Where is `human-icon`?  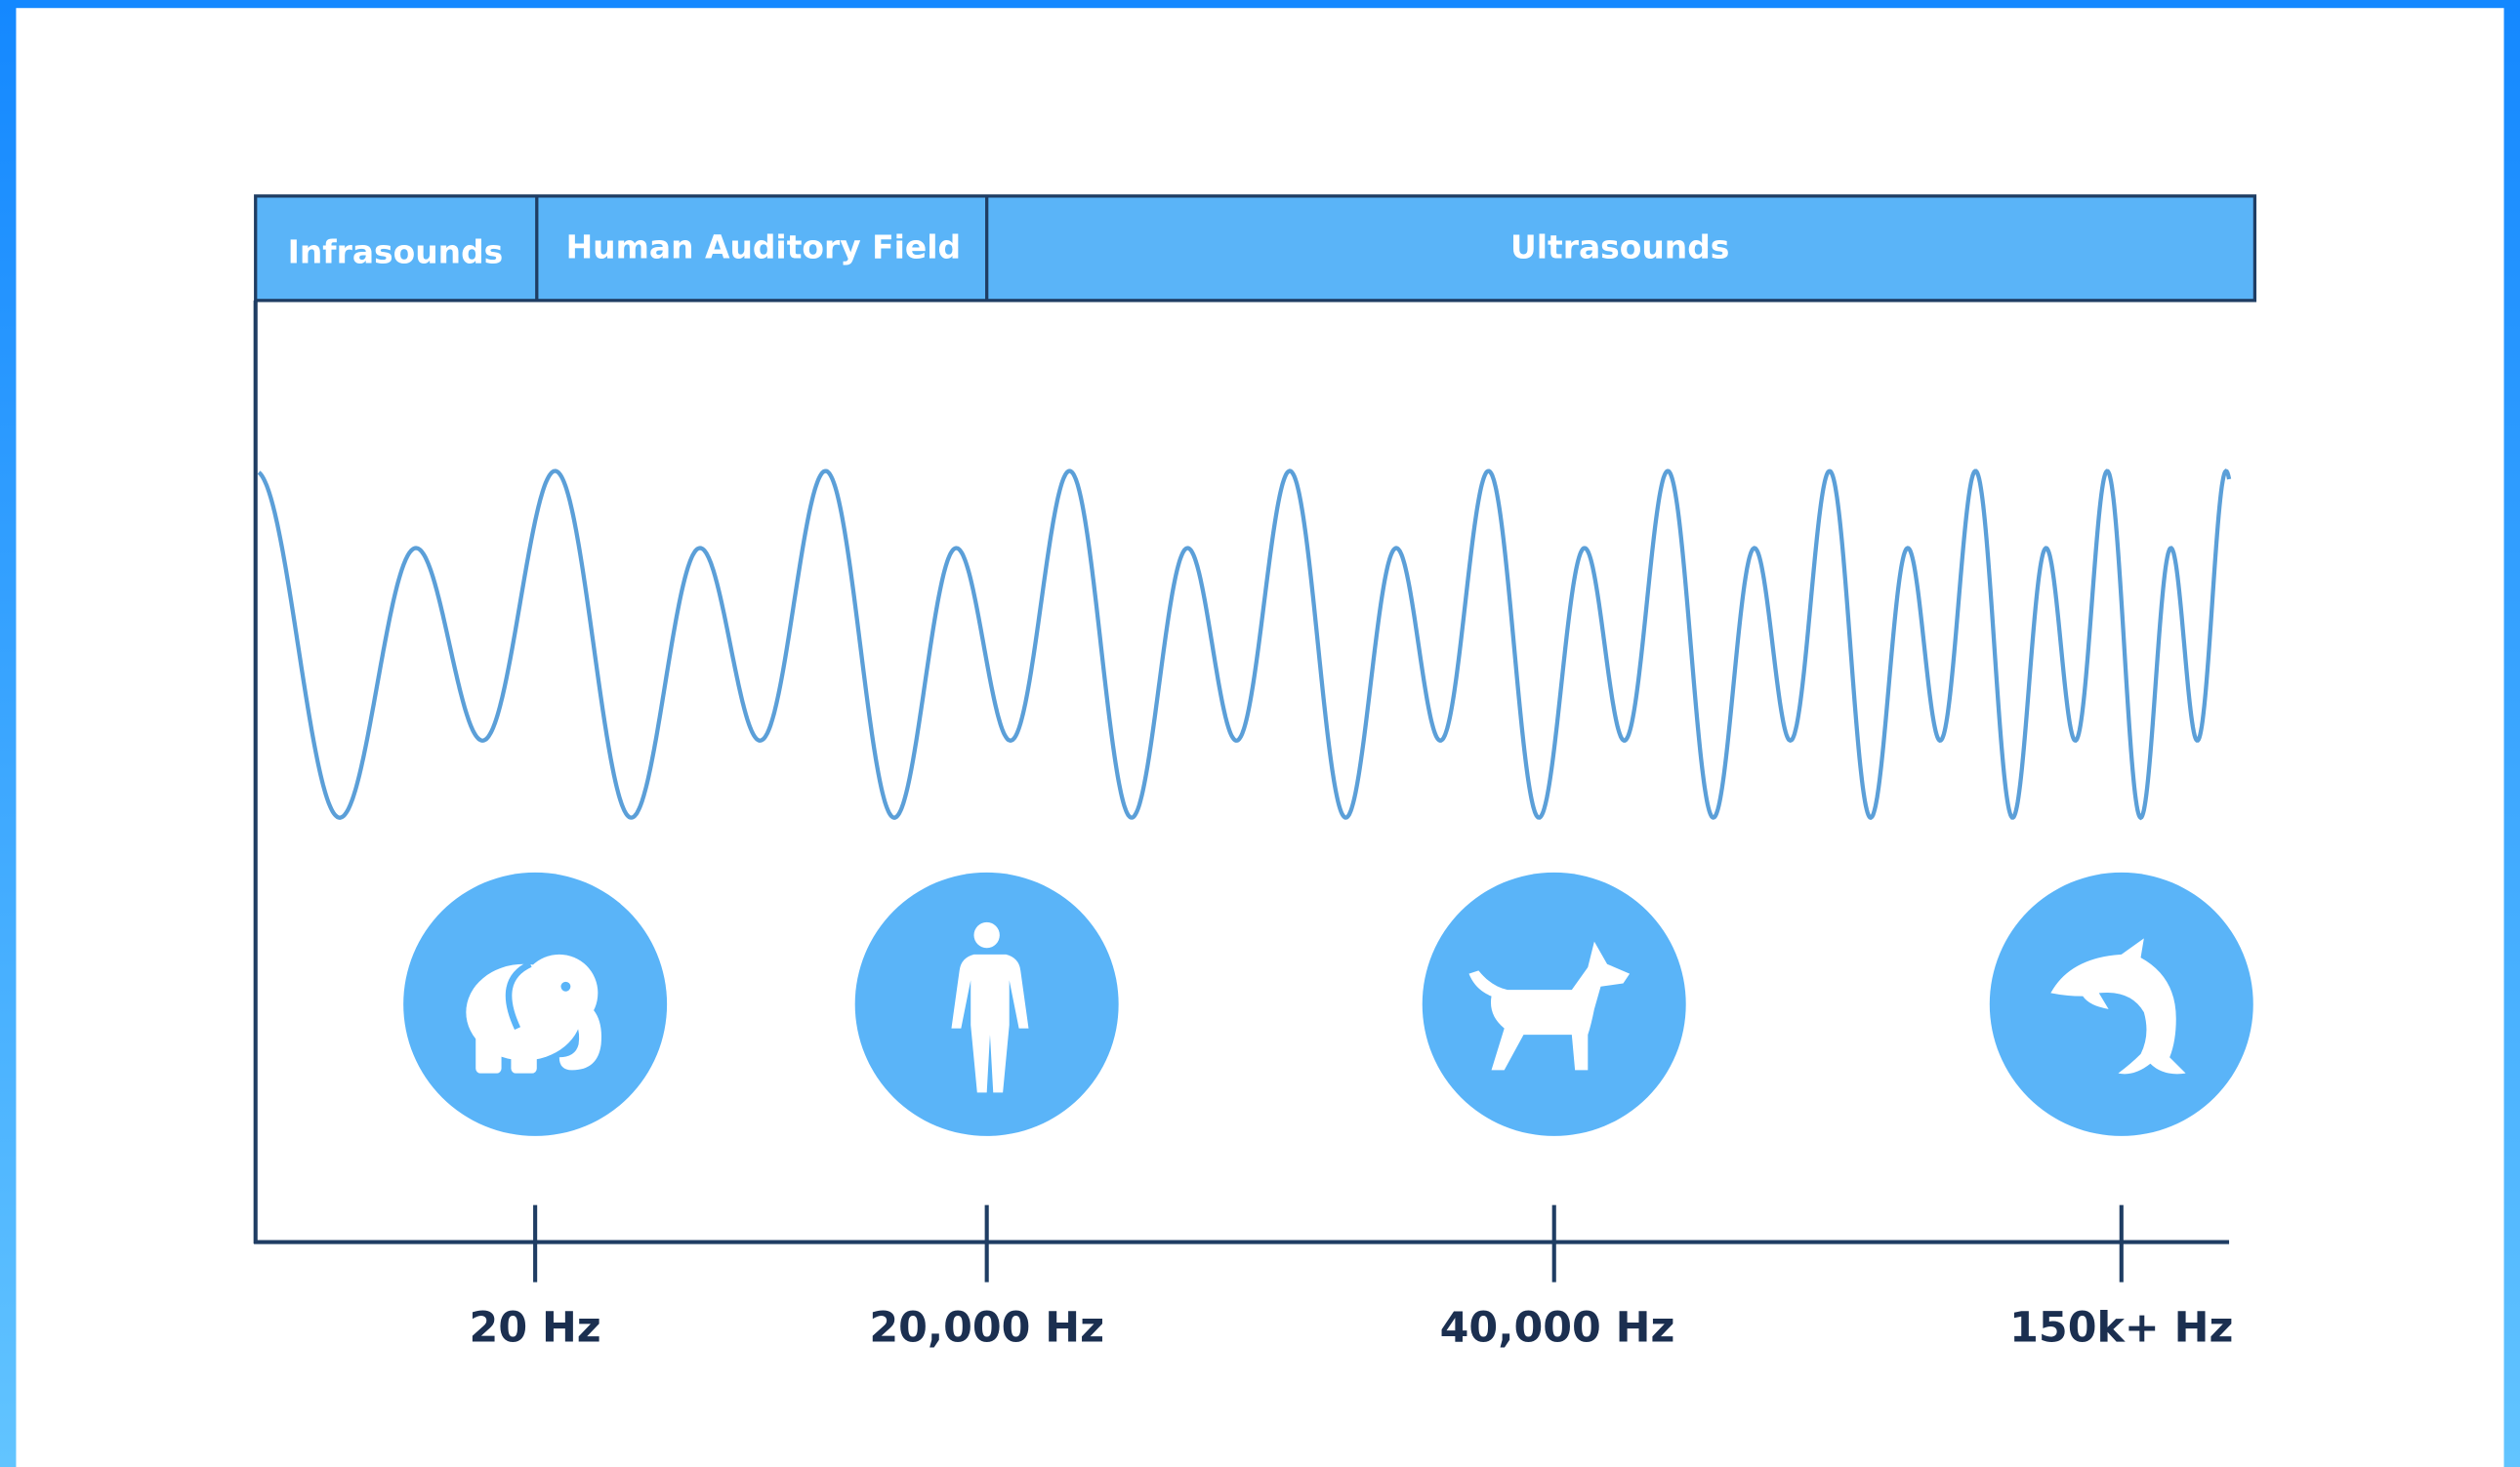 human-icon is located at coordinates (986, 1004).